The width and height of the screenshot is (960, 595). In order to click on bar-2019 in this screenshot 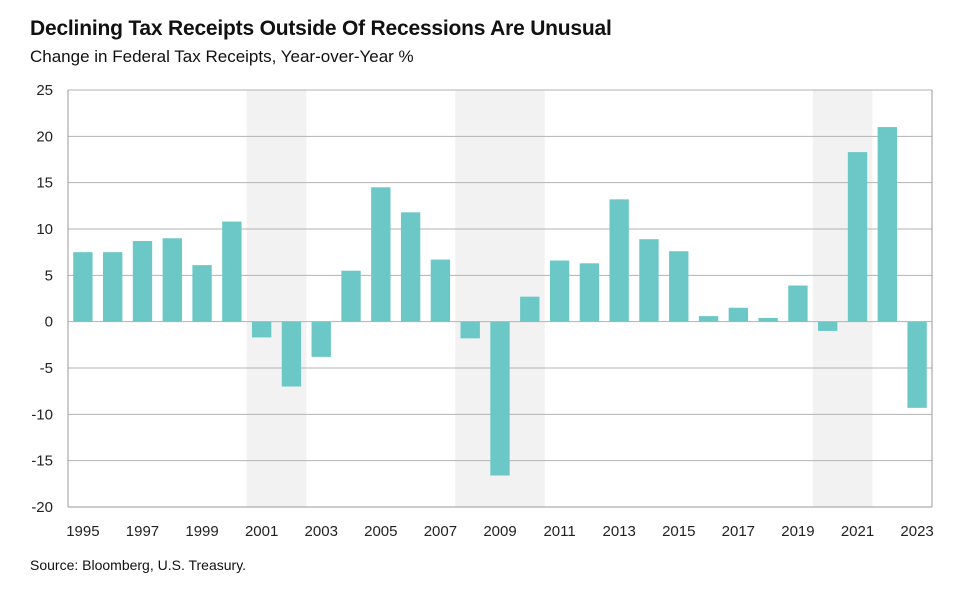, I will do `click(798, 303)`.